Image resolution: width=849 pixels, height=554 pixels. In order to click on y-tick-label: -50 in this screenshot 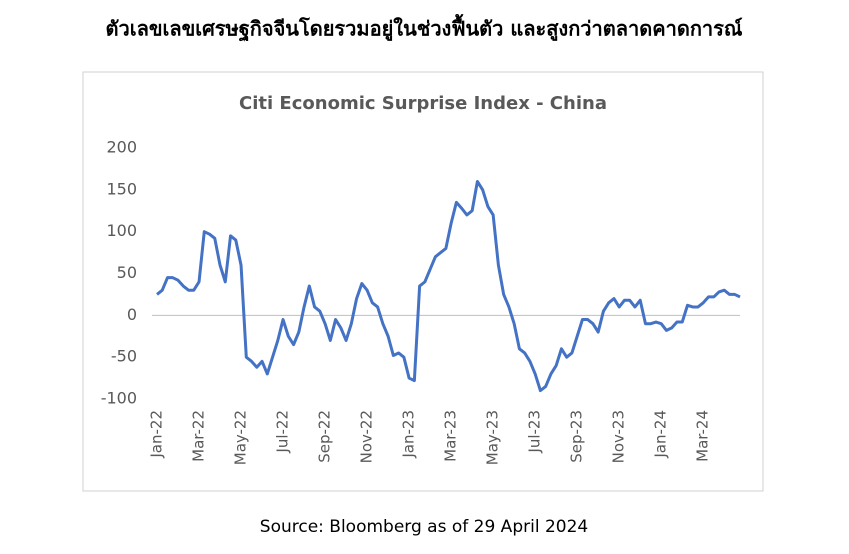, I will do `click(124, 356)`.